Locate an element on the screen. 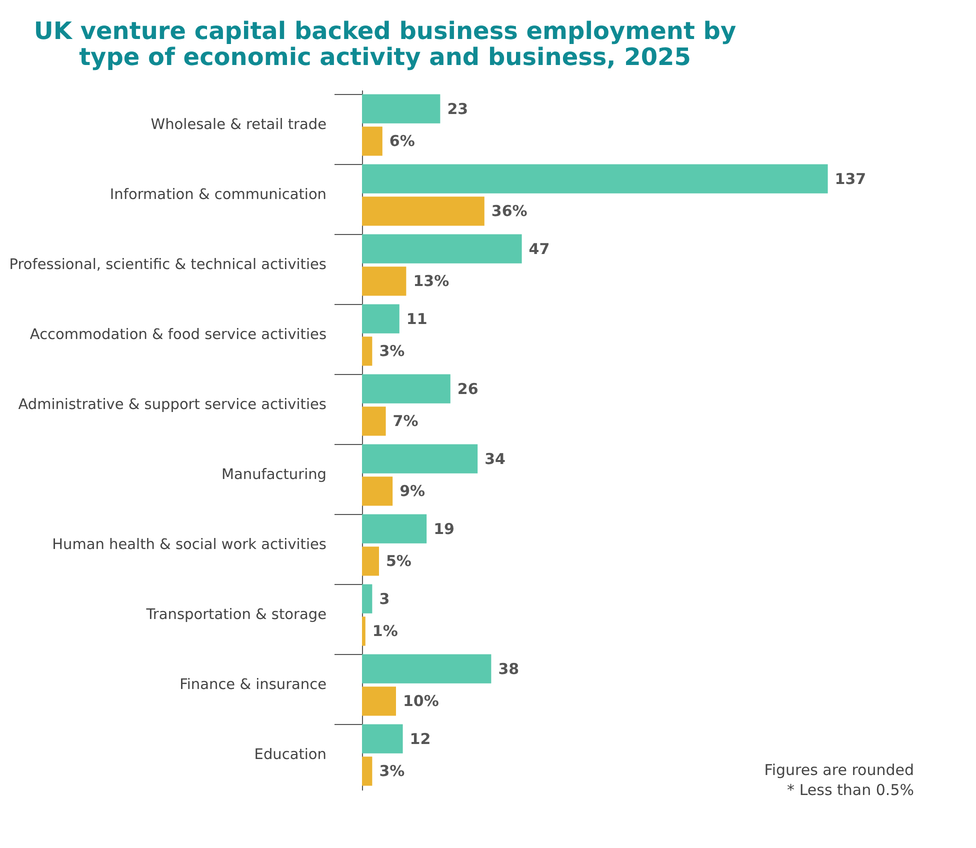 This screenshot has width=976, height=848. annotation: * Less than 0.5% is located at coordinates (850, 790).